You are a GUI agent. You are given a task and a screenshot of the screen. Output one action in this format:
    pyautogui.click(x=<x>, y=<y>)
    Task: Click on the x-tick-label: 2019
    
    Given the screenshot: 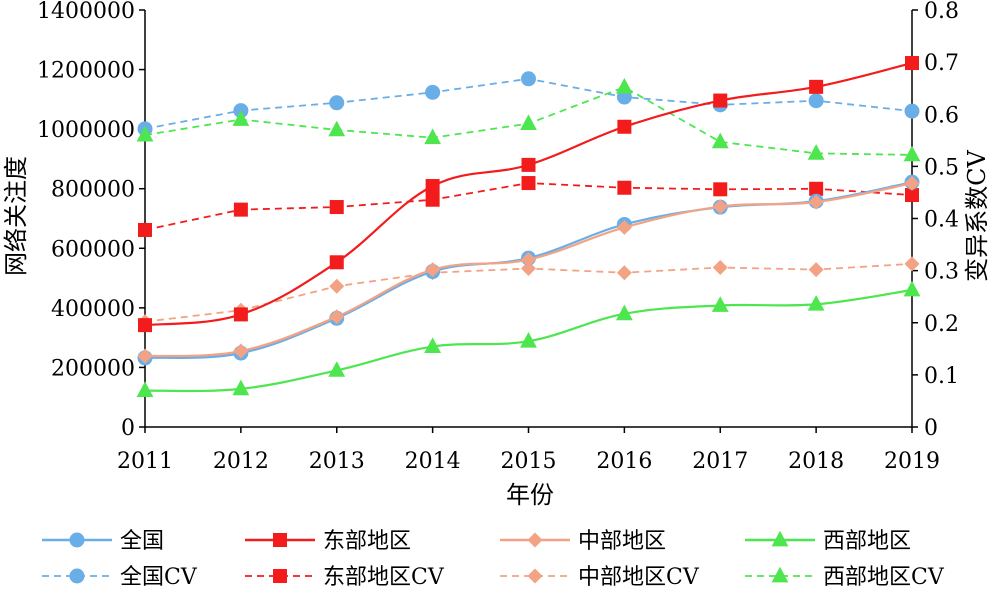 What is the action you would take?
    pyautogui.click(x=912, y=461)
    